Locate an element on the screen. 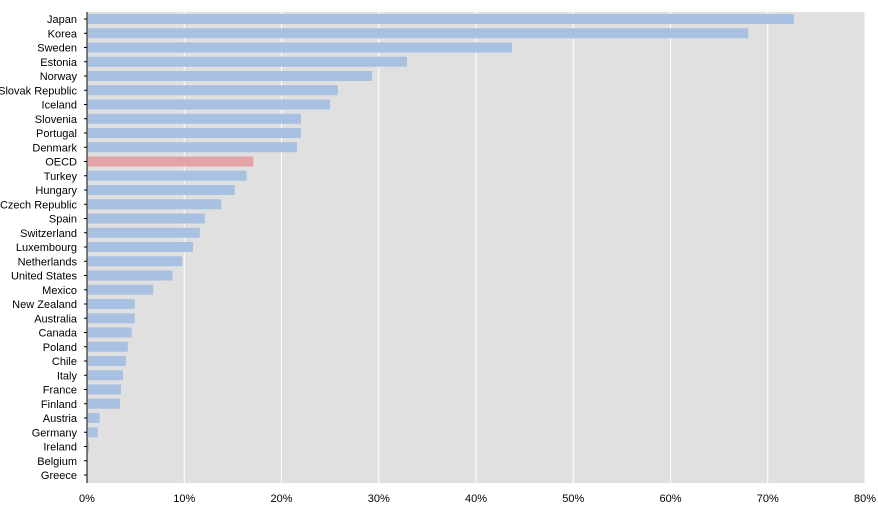  category-label: OECD is located at coordinates (61, 163).